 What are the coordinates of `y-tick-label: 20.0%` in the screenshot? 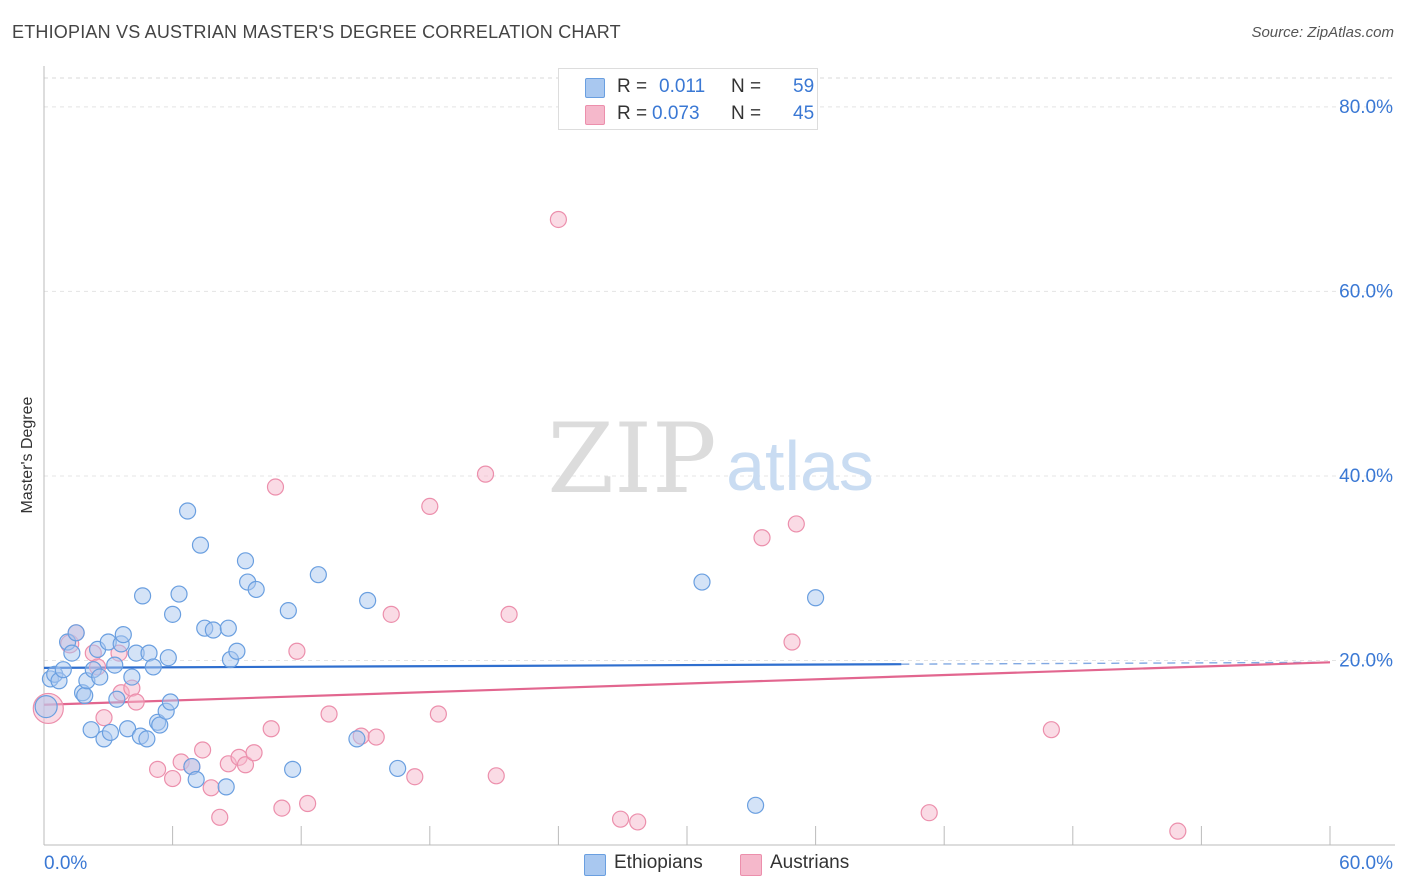 It's located at (1366, 660).